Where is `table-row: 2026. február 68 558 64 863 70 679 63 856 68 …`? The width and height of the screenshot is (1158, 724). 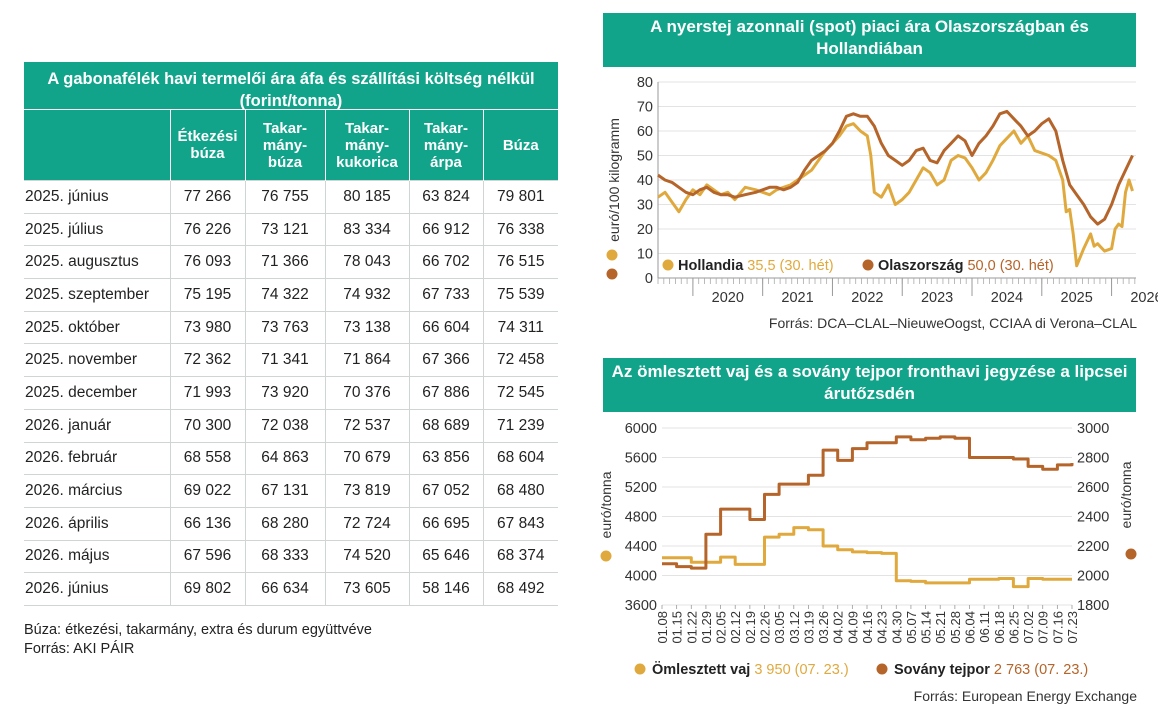
table-row: 2026. február 68 558 64 863 70 679 63 856 68 … is located at coordinates (291, 458).